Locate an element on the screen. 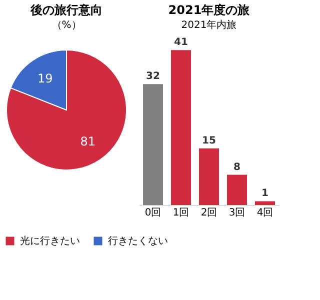  data-label: 81 is located at coordinates (88, 141).